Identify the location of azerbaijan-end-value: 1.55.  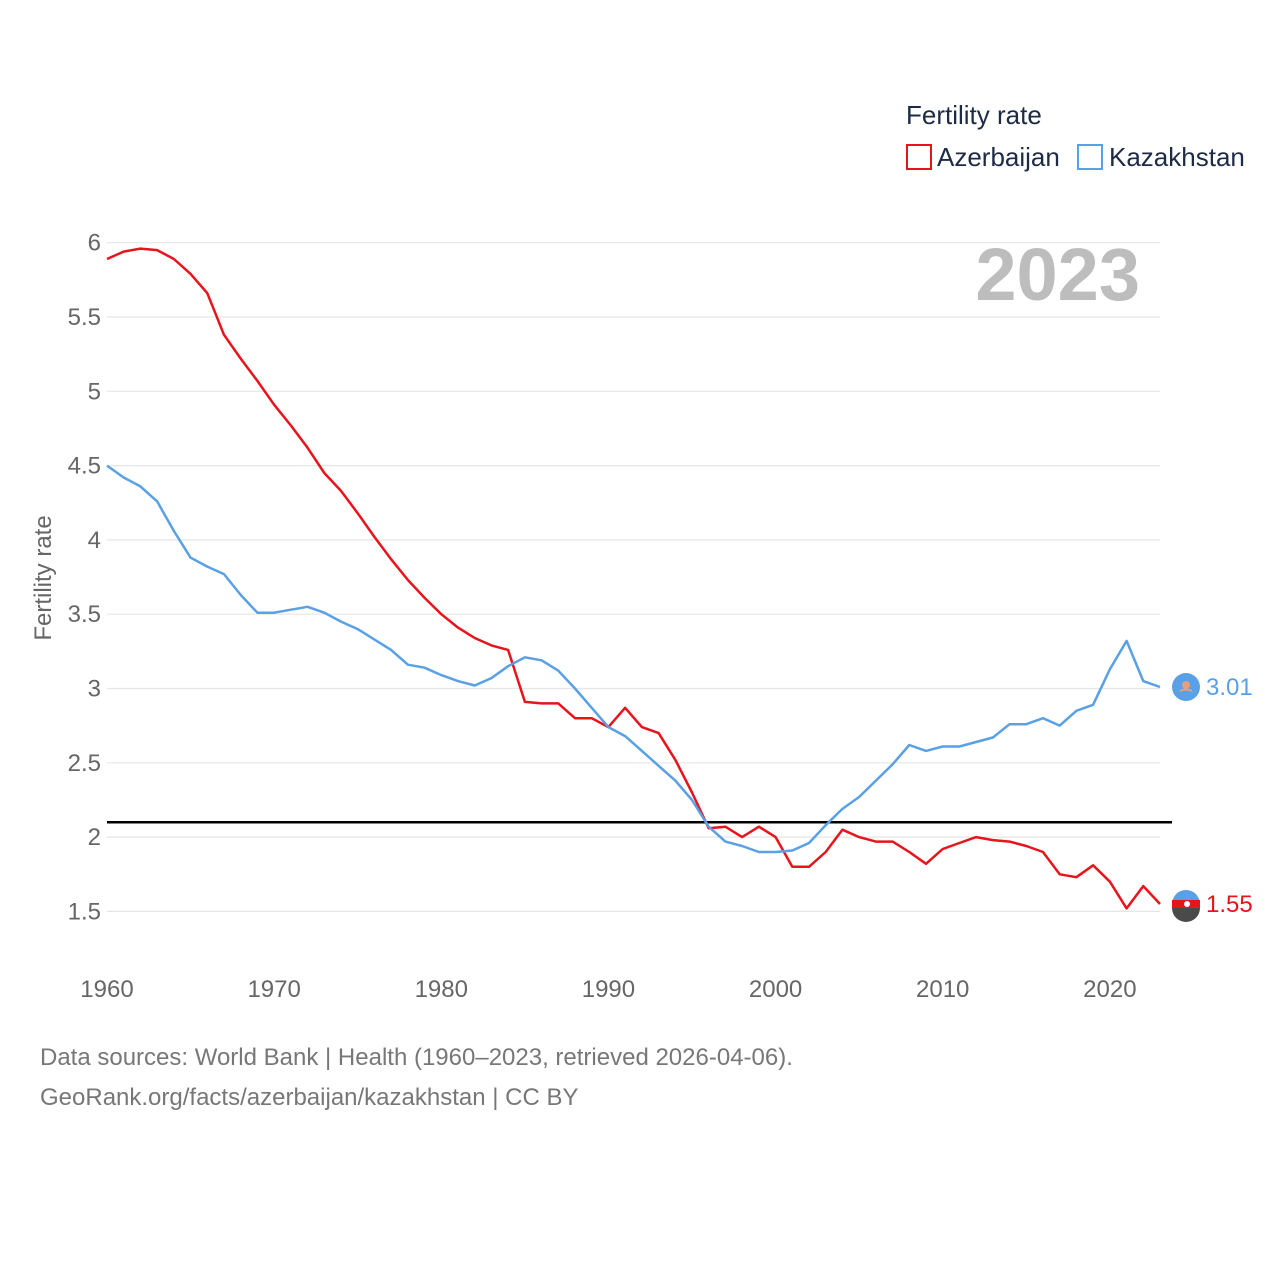
(1229, 904).